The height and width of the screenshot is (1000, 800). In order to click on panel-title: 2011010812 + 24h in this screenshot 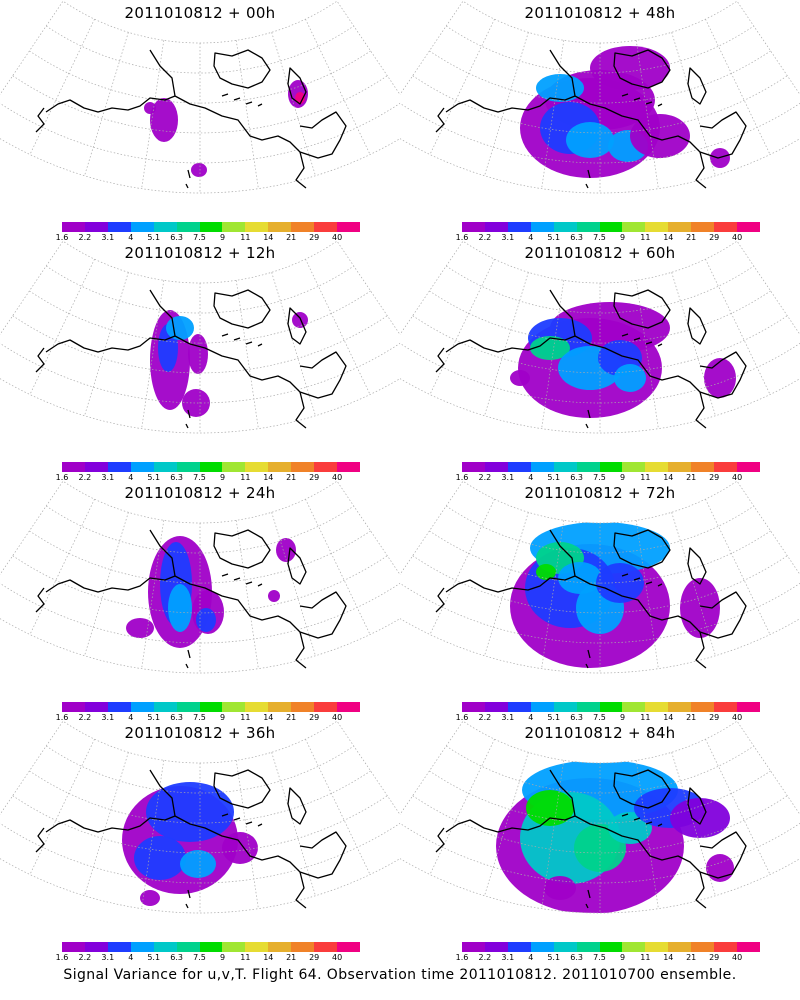, I will do `click(200, 493)`.